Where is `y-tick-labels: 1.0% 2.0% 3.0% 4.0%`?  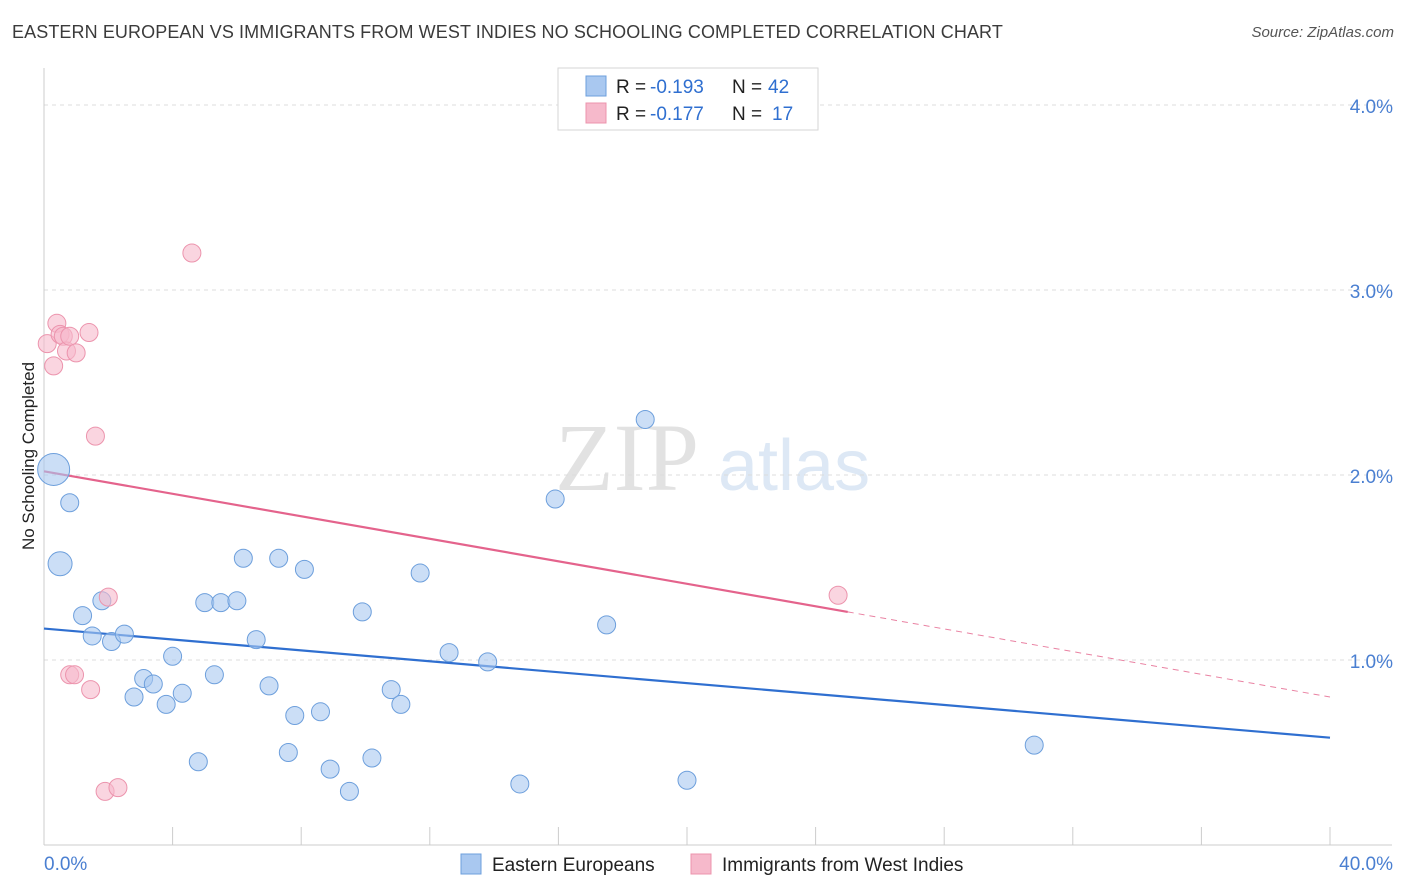 y-tick-labels: 1.0% 2.0% 3.0% 4.0% is located at coordinates (1371, 385).